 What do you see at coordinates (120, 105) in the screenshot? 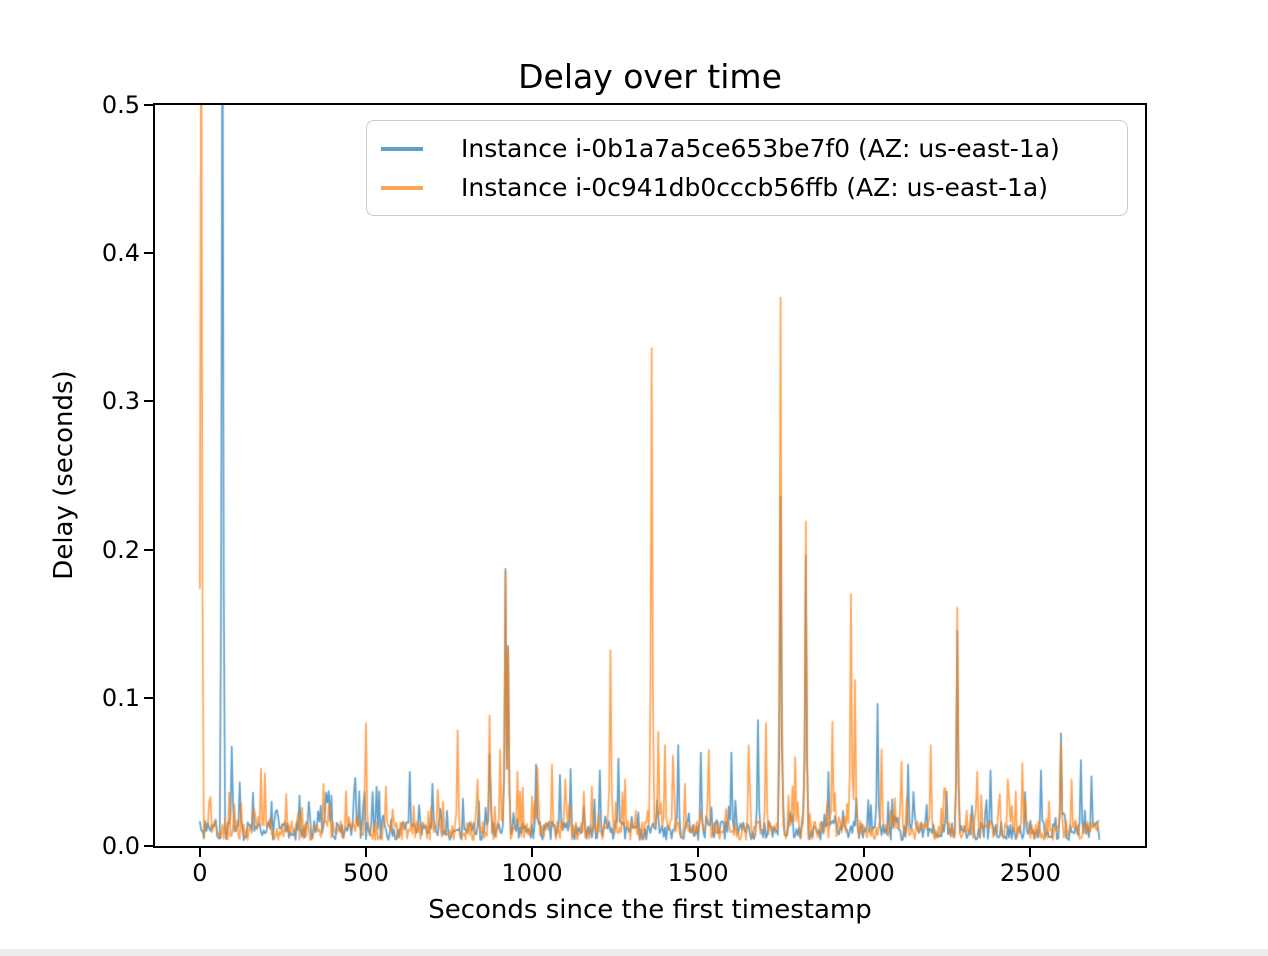
I see `y-tick-label: 0.5` at bounding box center [120, 105].